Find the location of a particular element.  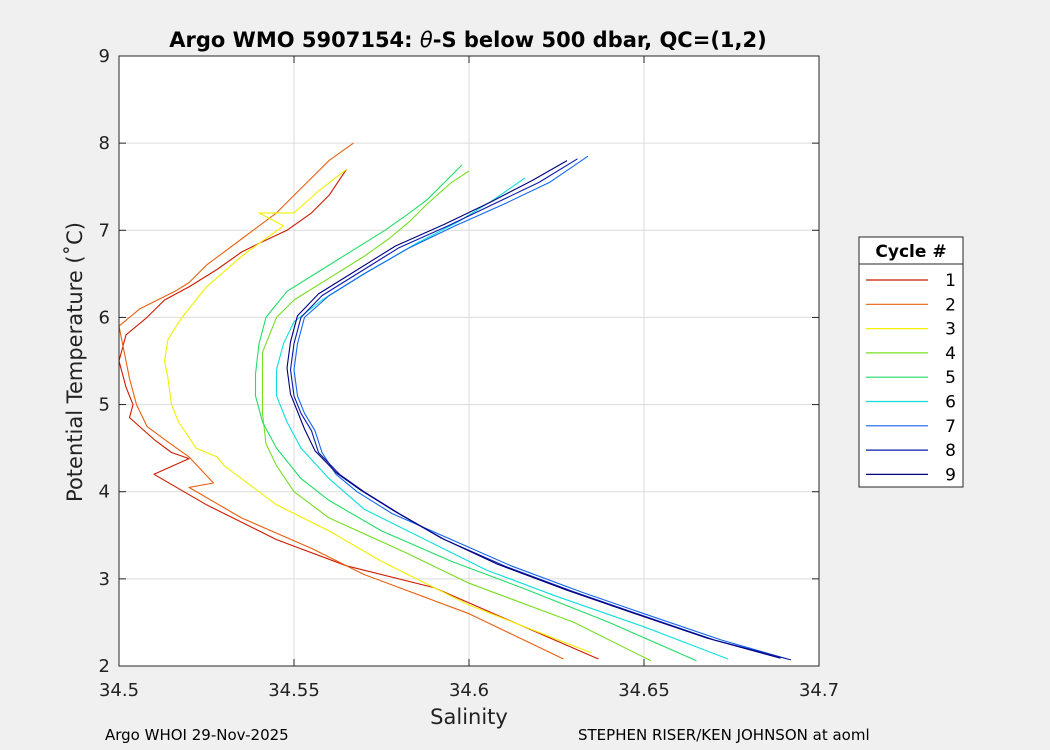

legend-box is located at coordinates (911, 362).